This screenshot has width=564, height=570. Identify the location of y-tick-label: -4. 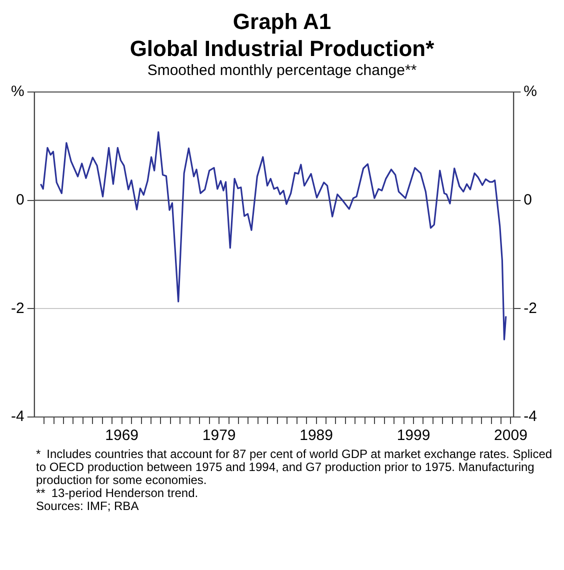
(17, 417).